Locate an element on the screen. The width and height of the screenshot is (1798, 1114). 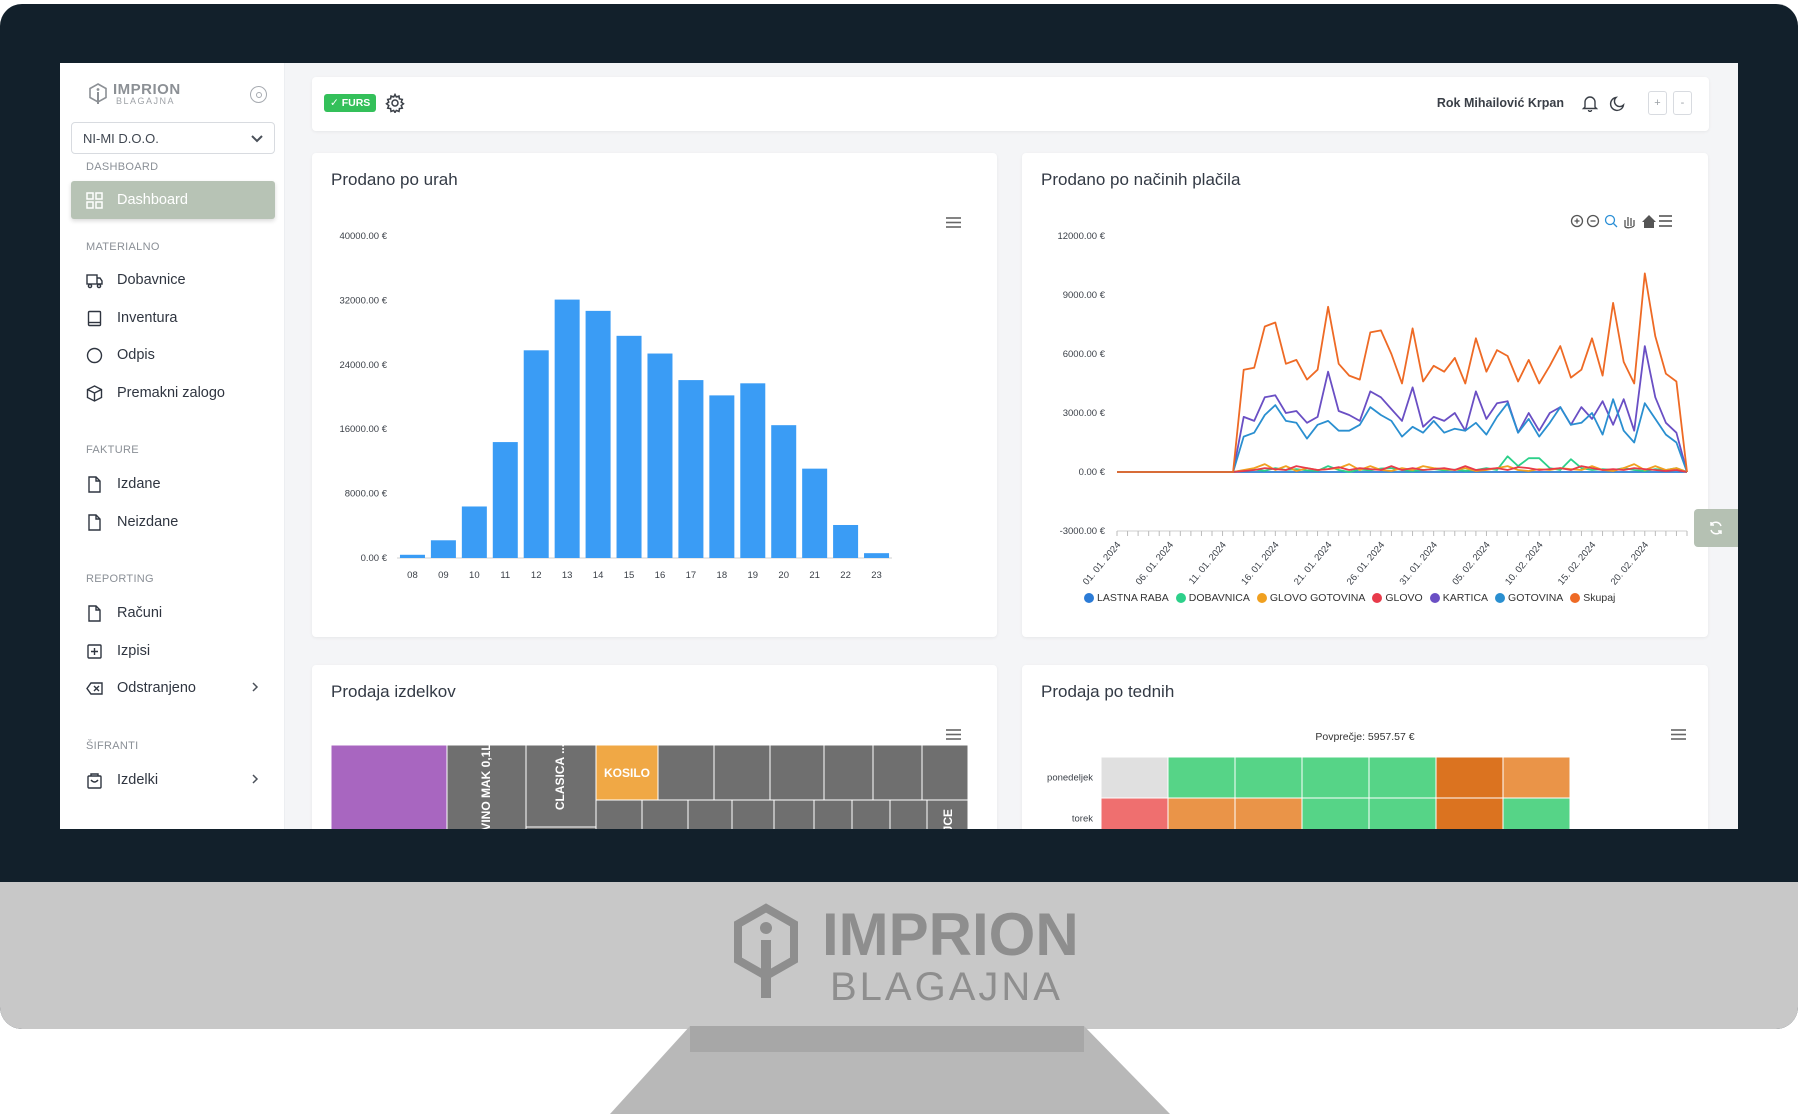
zoom-out-button: - is located at coordinates (1682, 103).